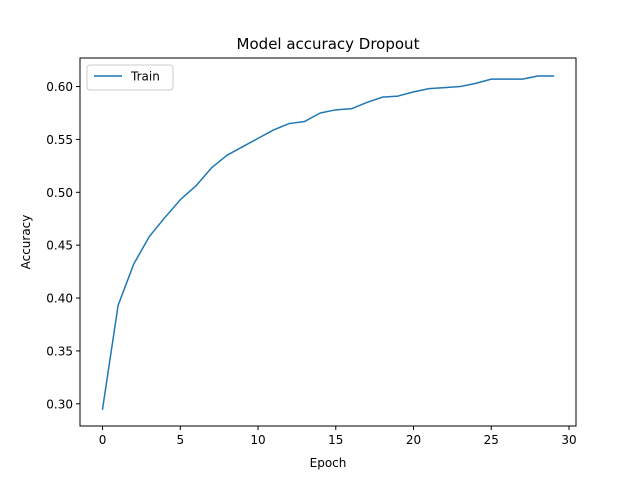  What do you see at coordinates (568, 440) in the screenshot?
I see `x-tick-label: 30` at bounding box center [568, 440].